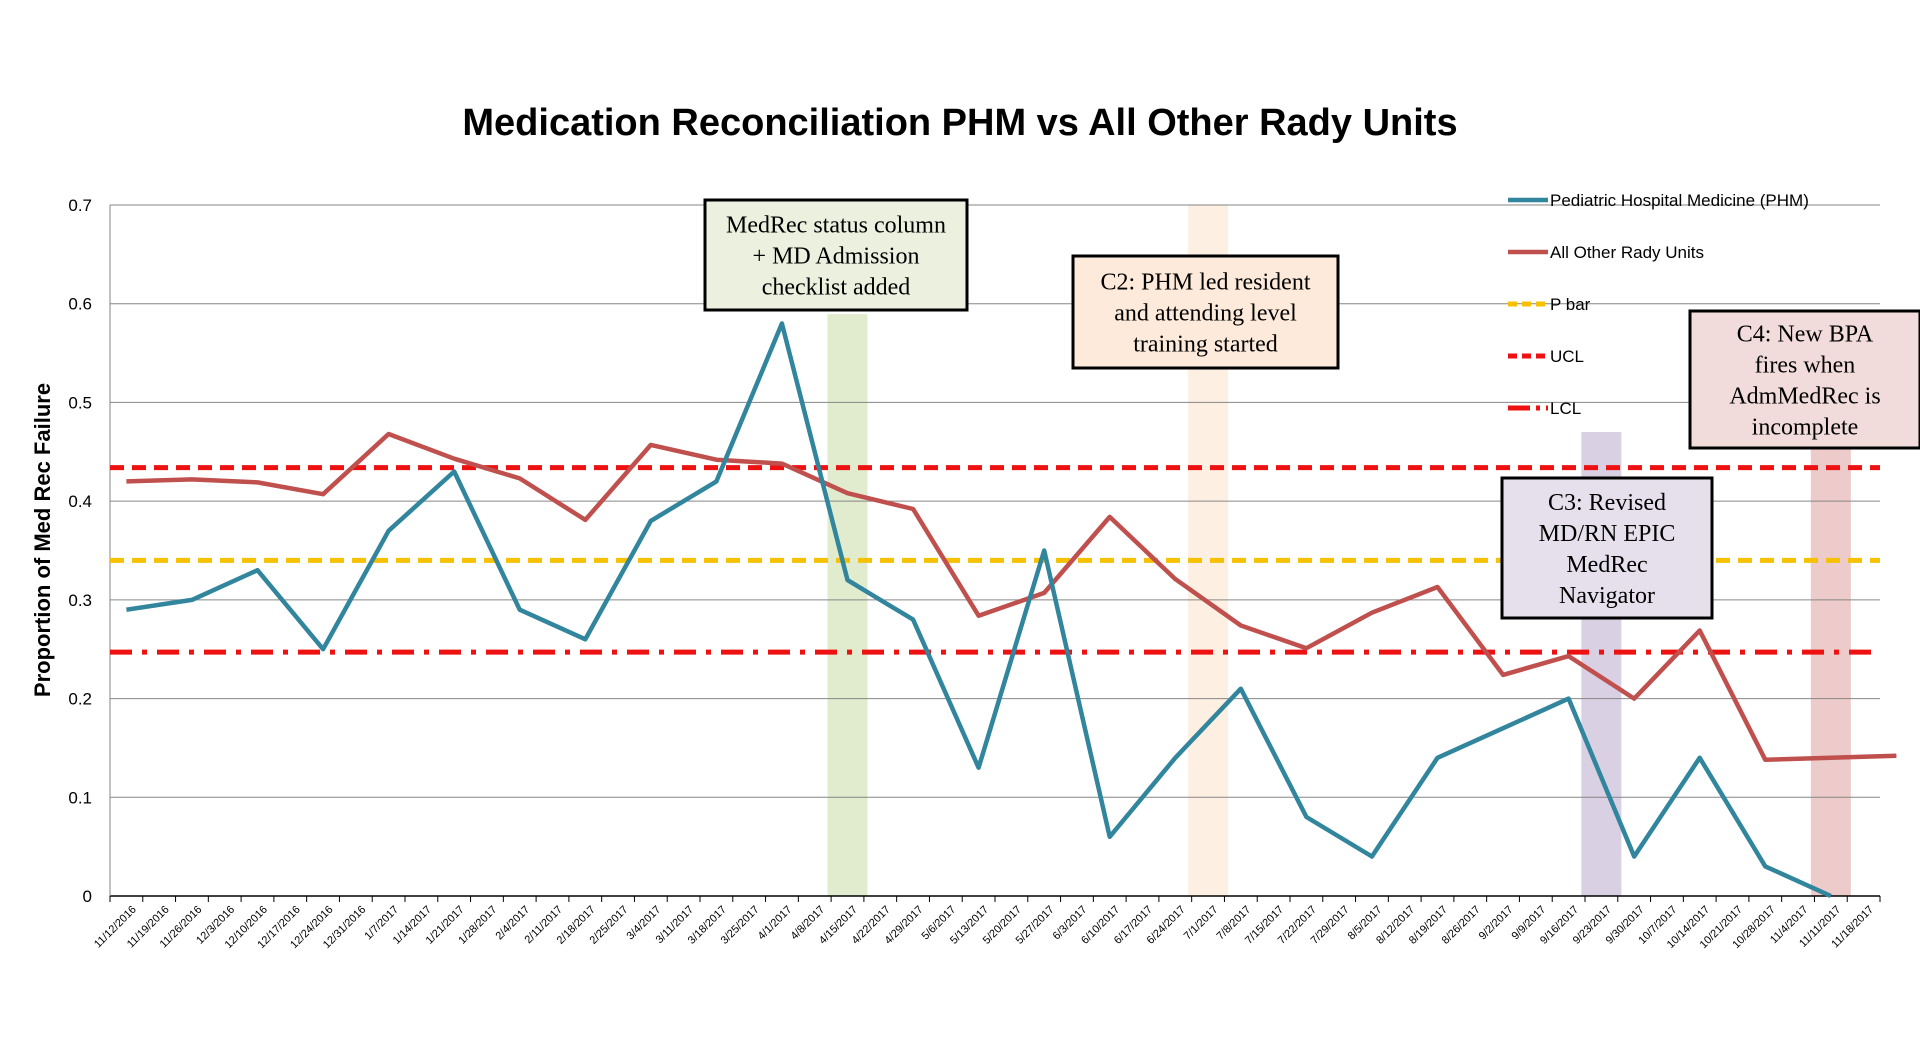  I want to click on x-tick-label: 7/1/2017, so click(1201, 923).